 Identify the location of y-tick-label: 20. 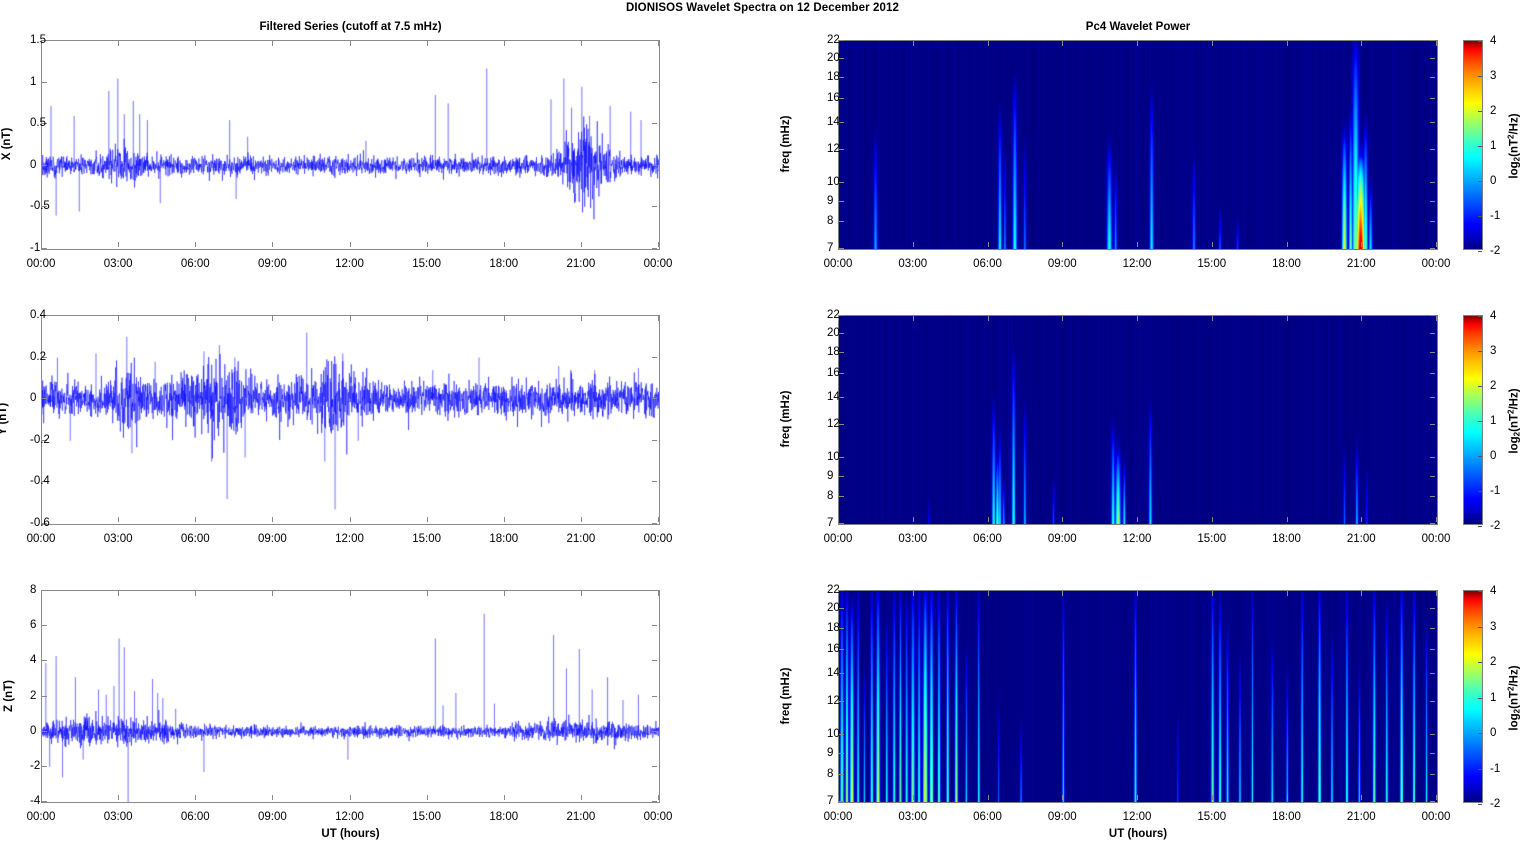
(833, 57).